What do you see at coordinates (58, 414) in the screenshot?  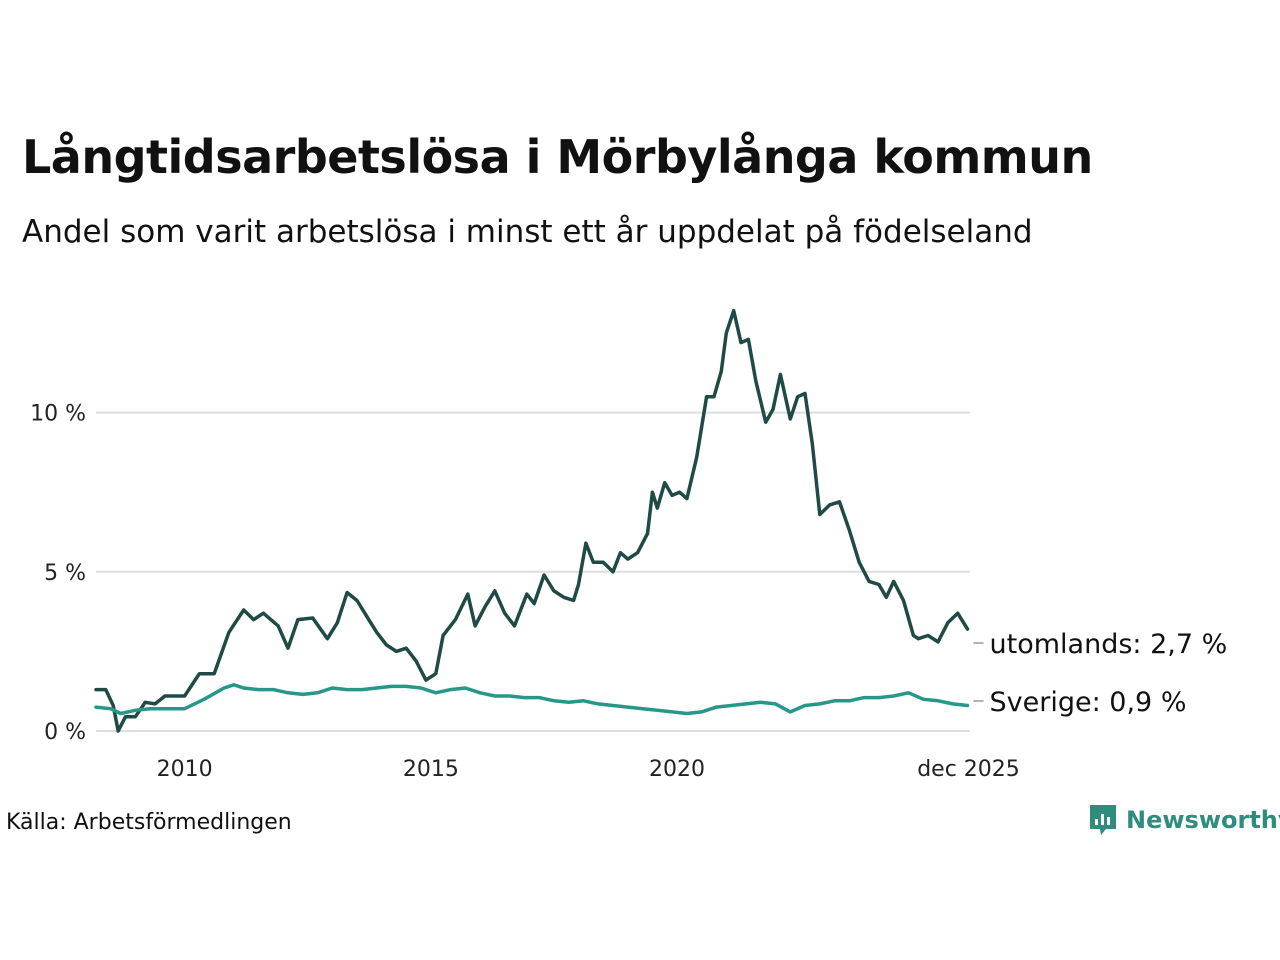 I see `y-tick-label: 10 %` at bounding box center [58, 414].